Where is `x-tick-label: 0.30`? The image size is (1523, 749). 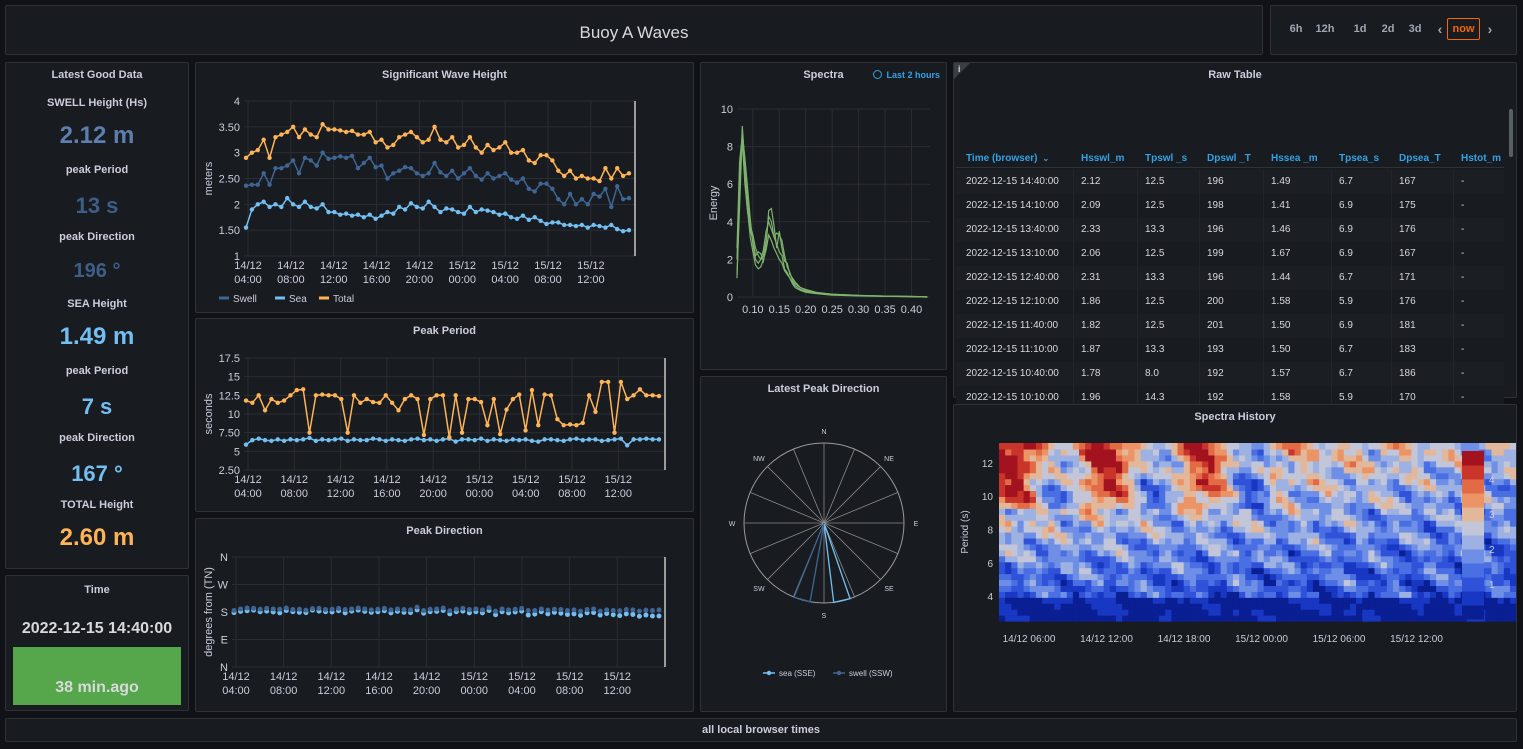 x-tick-label: 0.30 is located at coordinates (858, 310).